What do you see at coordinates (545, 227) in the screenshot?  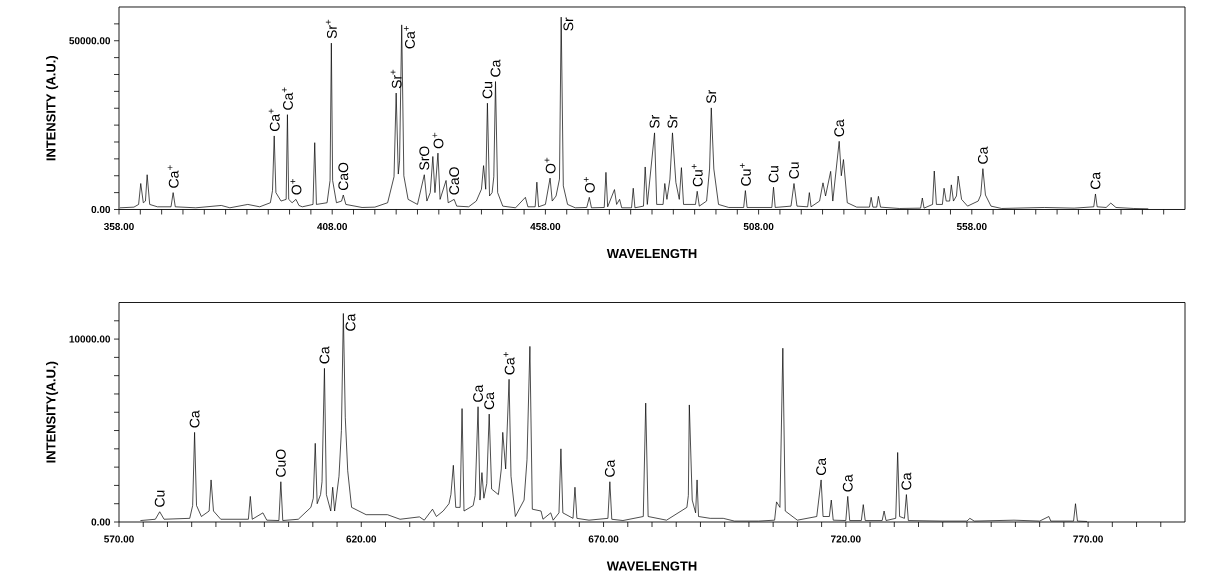 I see `x-tick-label: 458.00` at bounding box center [545, 227].